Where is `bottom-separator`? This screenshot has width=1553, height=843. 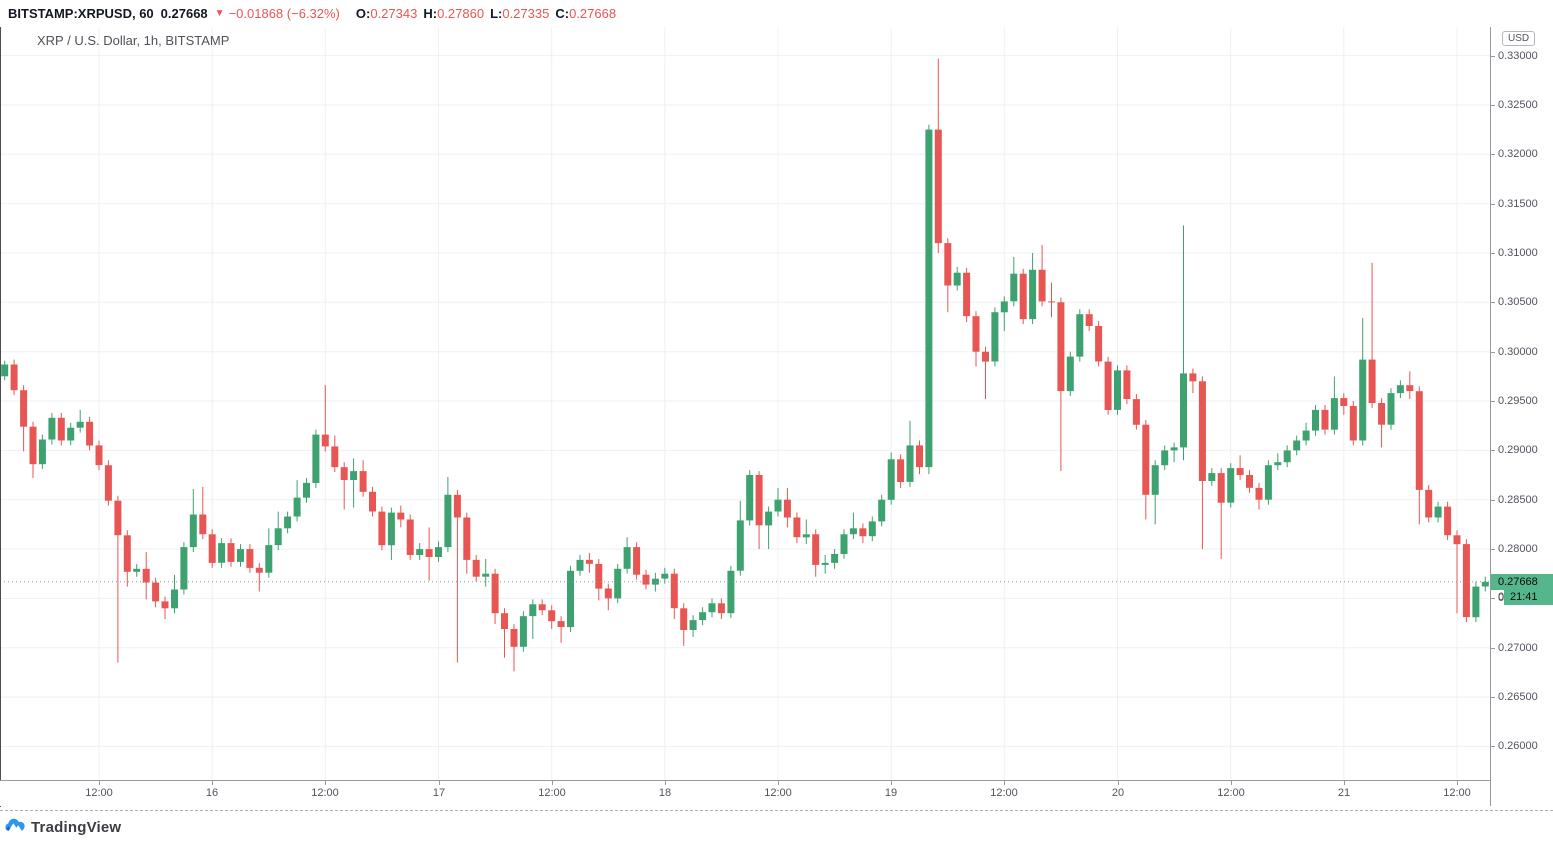 bottom-separator is located at coordinates (776, 810).